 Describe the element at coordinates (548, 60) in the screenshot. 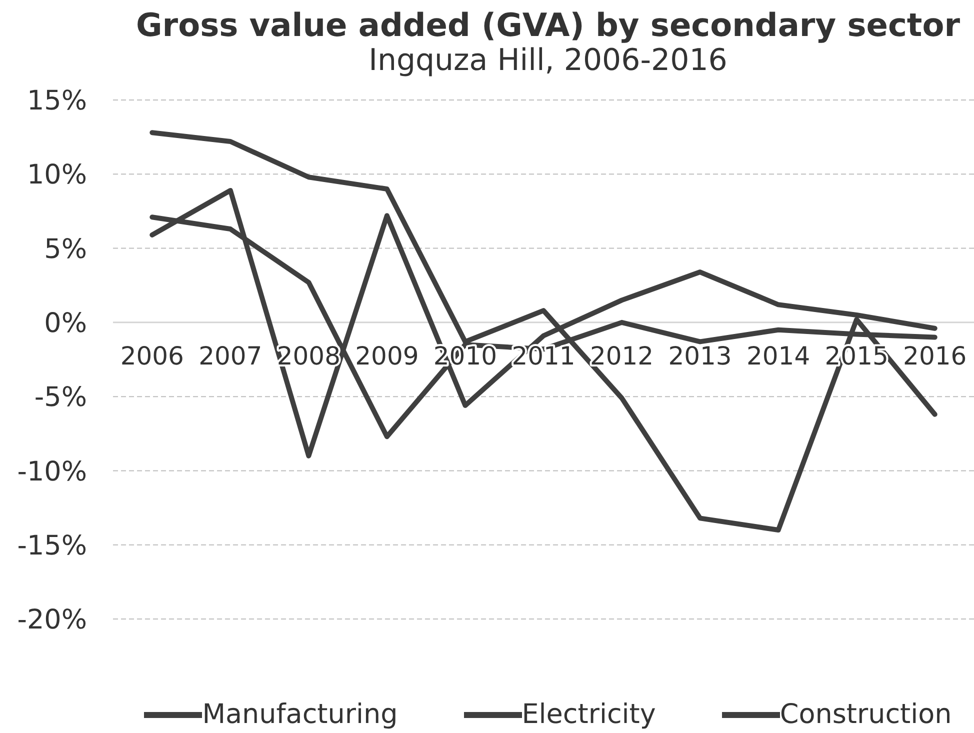

I see `chart-subtitle: Ingquza Hill, 2006-2016` at that location.